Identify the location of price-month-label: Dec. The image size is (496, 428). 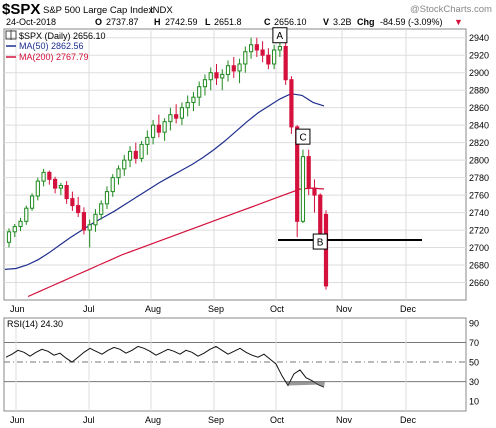
(408, 309).